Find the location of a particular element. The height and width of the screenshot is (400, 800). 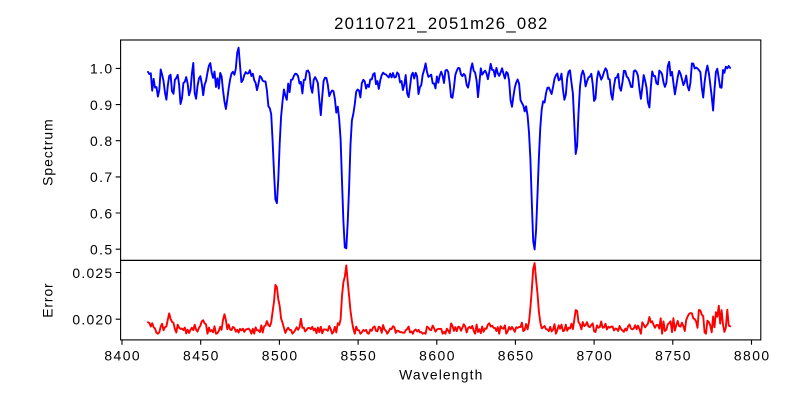

svg-text: 8500 is located at coordinates (280, 356).